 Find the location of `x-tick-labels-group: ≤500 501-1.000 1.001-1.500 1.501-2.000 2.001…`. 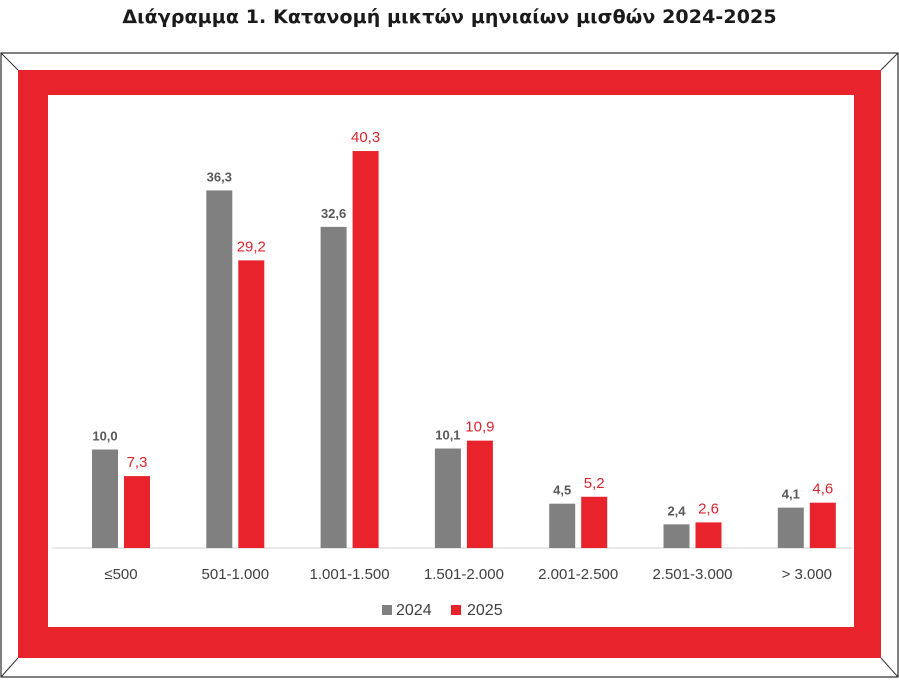

x-tick-labels-group: ≤500 501-1.000 1.001-1.500 1.501-2.000 2.001… is located at coordinates (468, 574).